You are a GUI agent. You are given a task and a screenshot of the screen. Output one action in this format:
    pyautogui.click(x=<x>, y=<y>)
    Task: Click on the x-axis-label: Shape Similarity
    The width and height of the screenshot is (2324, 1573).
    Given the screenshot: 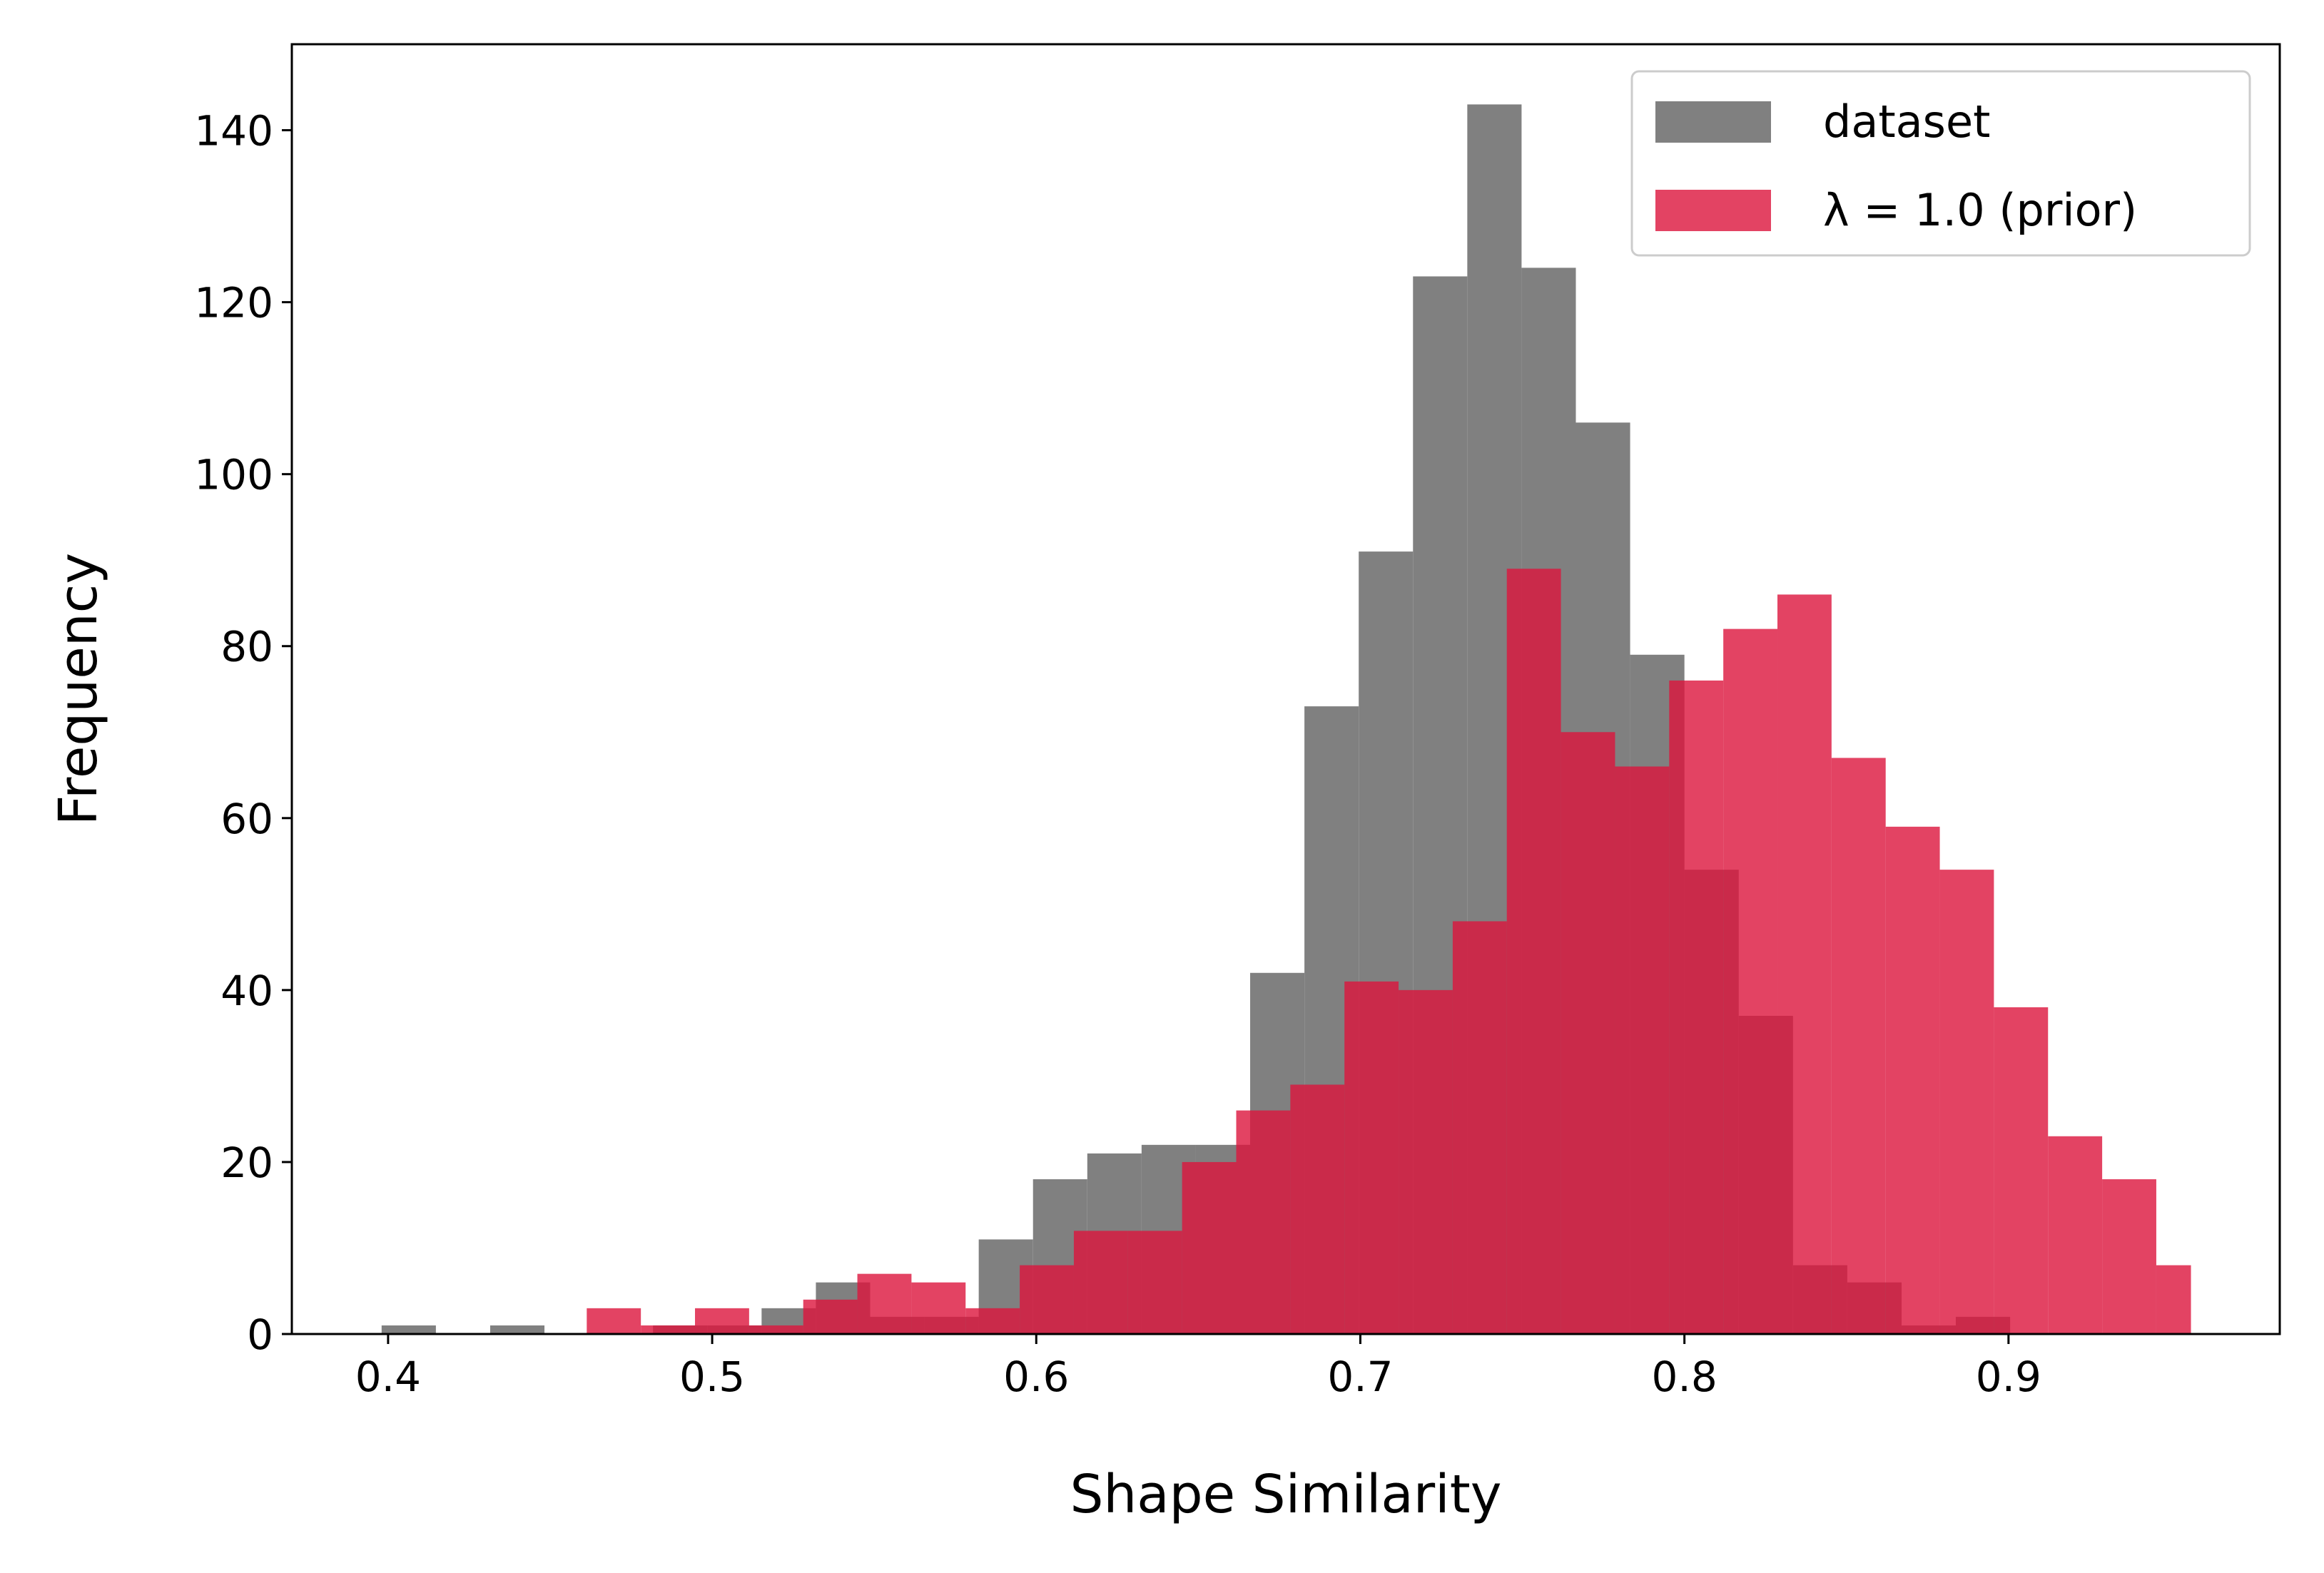 What is the action you would take?
    pyautogui.click(x=1285, y=1494)
    